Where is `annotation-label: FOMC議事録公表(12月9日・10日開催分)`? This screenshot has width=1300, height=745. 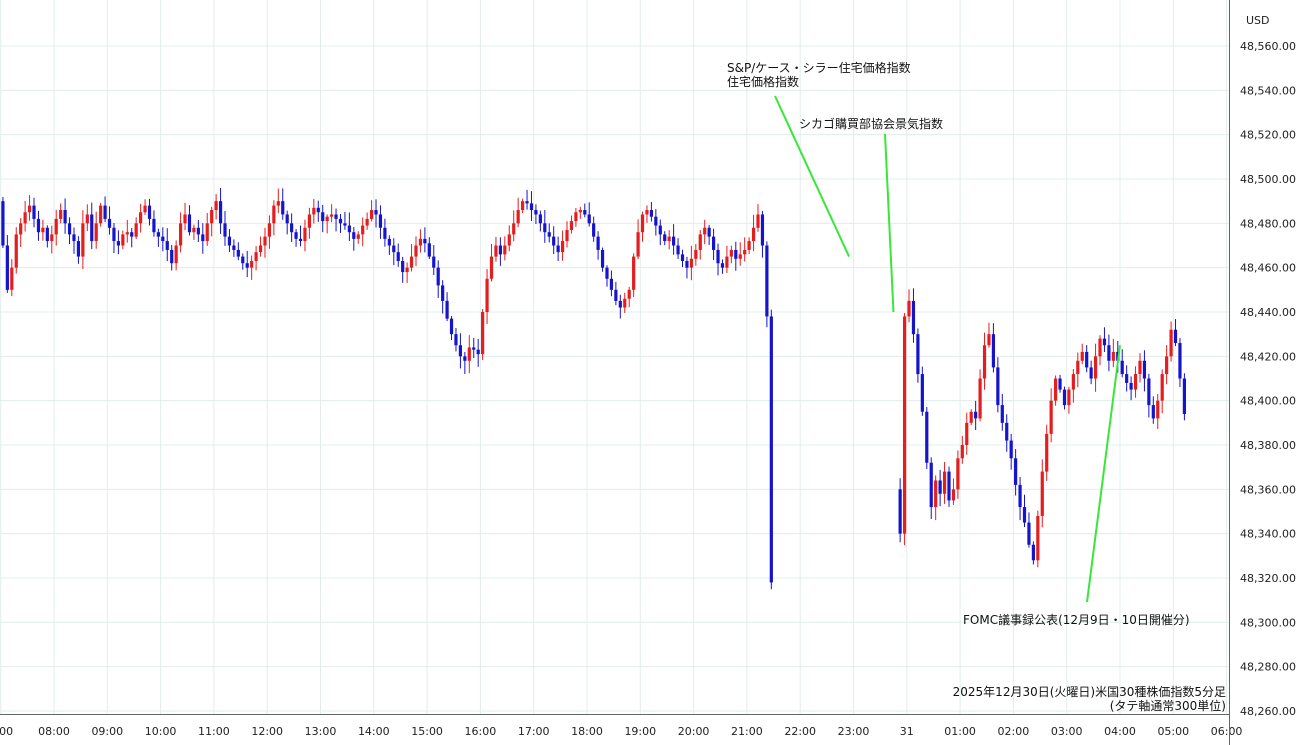 annotation-label: FOMC議事録公表(12月9日・10日開催分) is located at coordinates (1076, 619).